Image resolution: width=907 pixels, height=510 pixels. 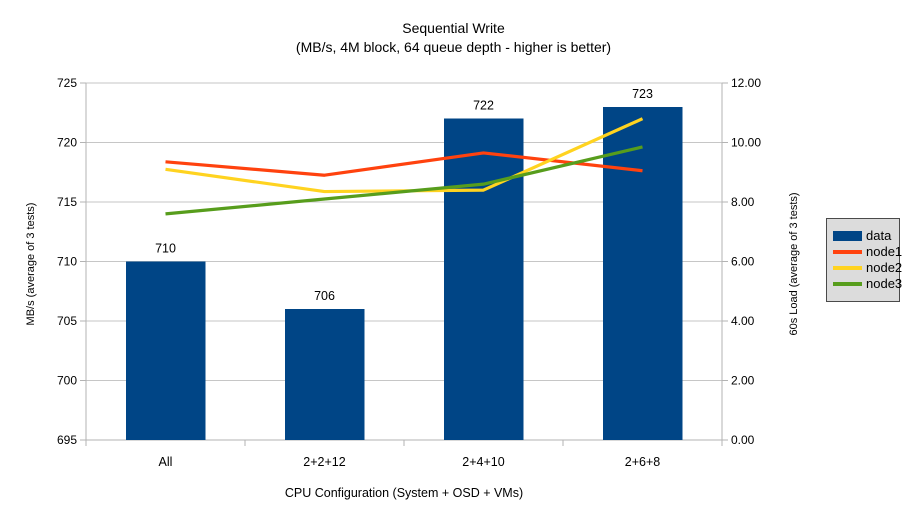 I want to click on right-axis-tick-label: 10.00, so click(x=746, y=143).